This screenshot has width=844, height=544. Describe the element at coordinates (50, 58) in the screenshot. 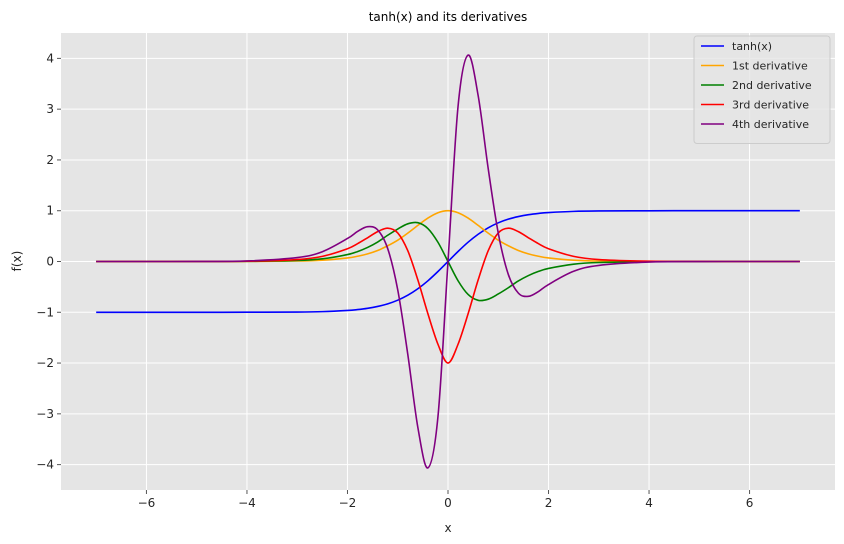

I see `y-tick-label: 4` at that location.